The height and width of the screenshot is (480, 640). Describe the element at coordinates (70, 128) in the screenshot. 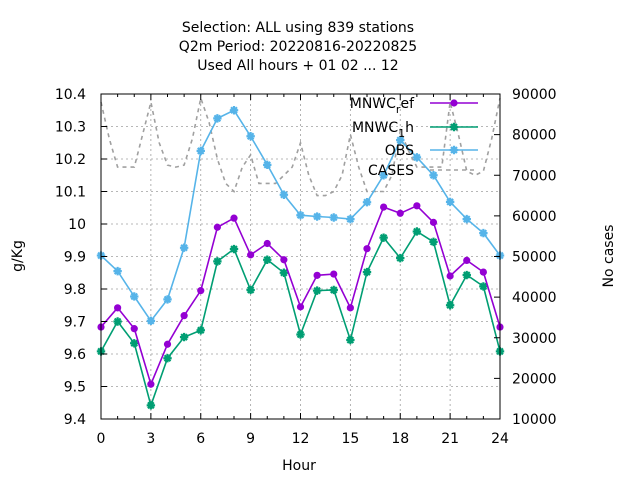

I see `y-tick-label: 10.3` at that location.